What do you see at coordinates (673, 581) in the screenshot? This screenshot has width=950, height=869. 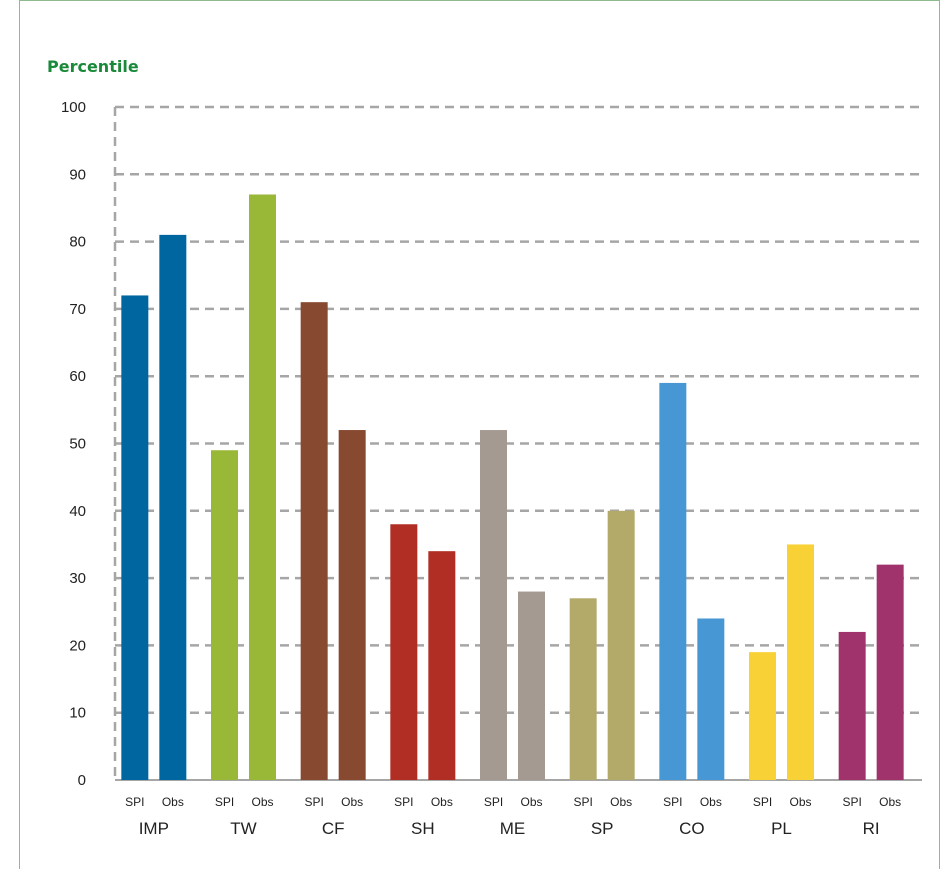 I see `bar-co-spi` at bounding box center [673, 581].